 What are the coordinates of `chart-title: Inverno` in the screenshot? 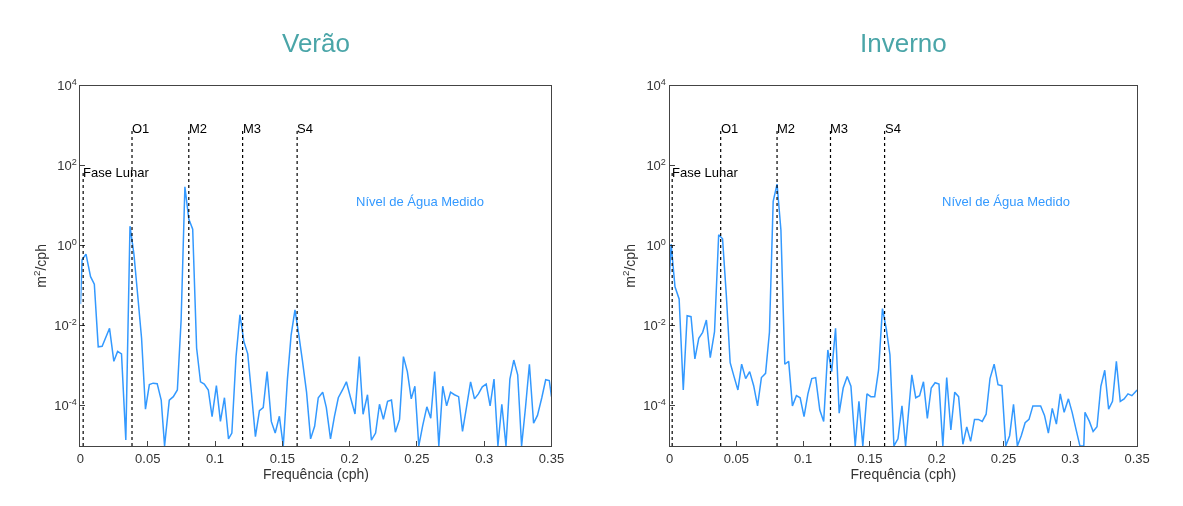 It's located at (903, 43).